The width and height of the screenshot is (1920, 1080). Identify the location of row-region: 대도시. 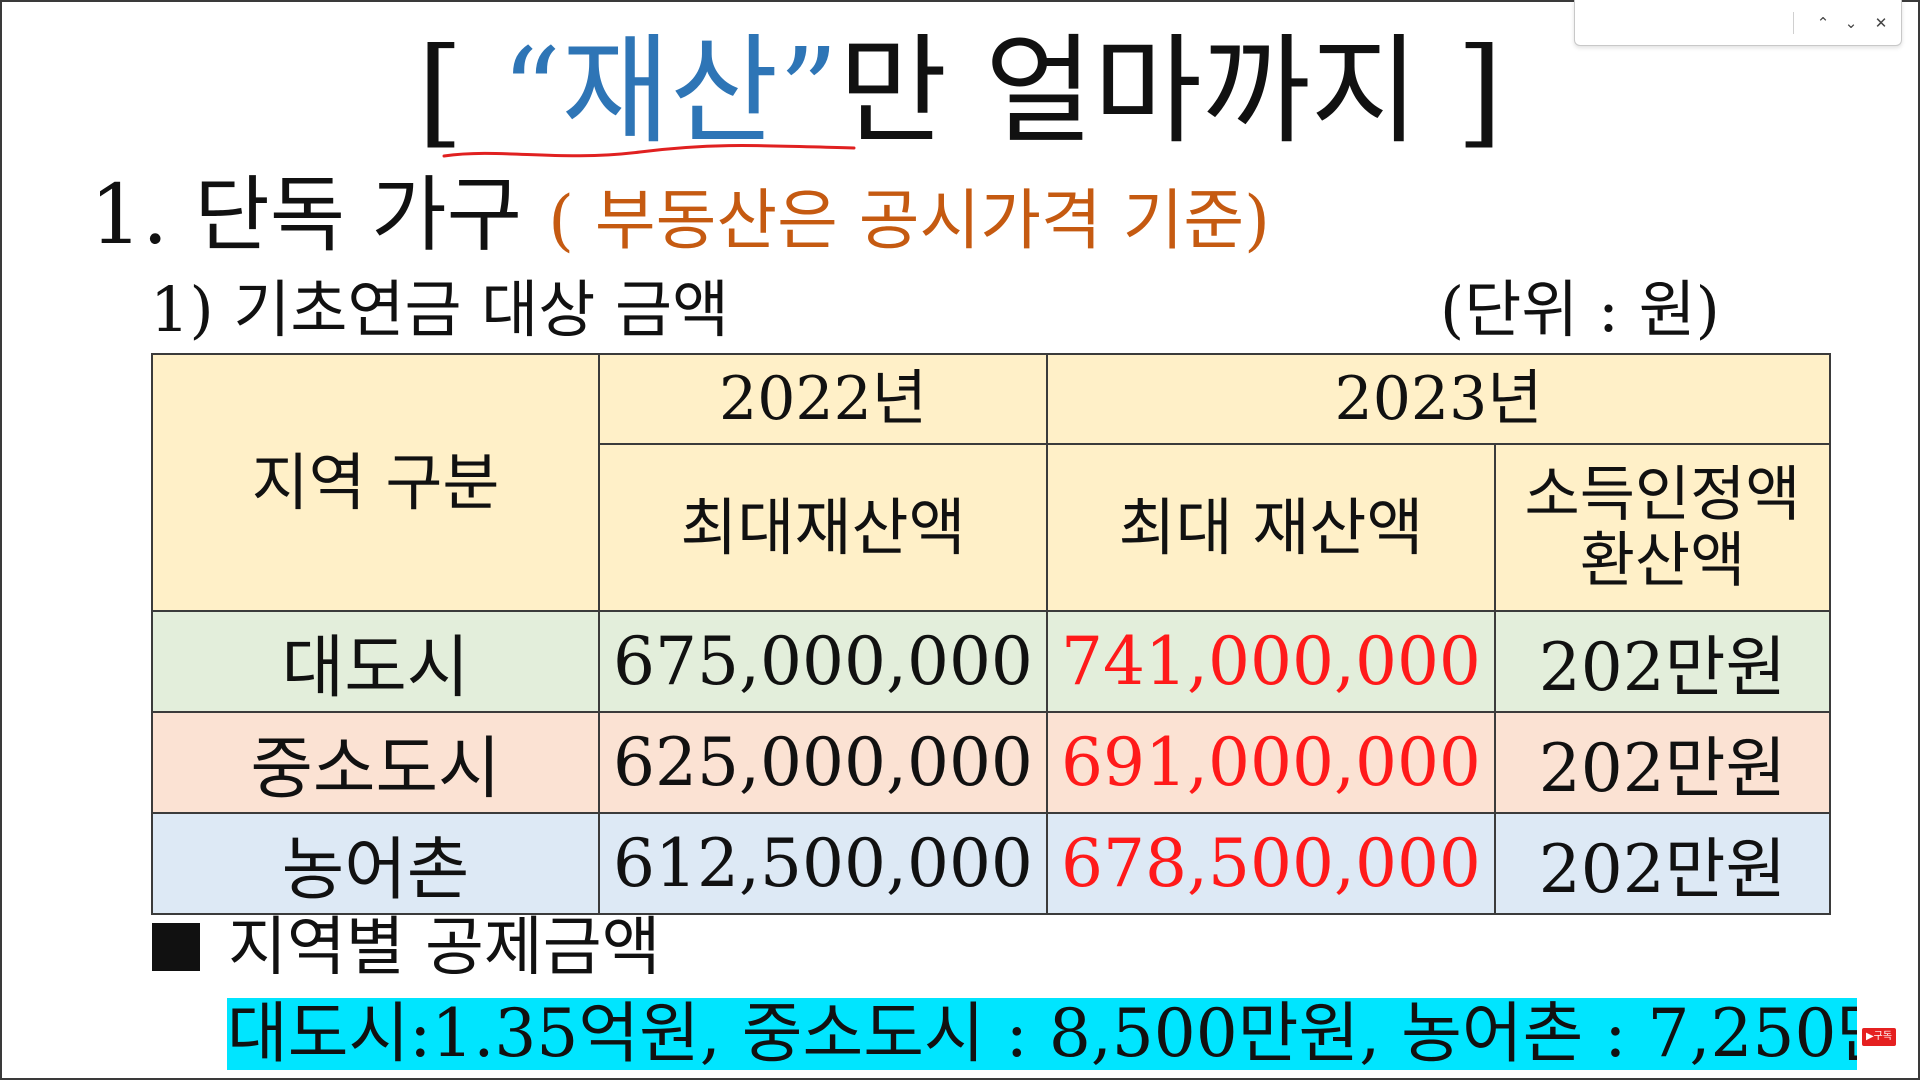
(375, 661).